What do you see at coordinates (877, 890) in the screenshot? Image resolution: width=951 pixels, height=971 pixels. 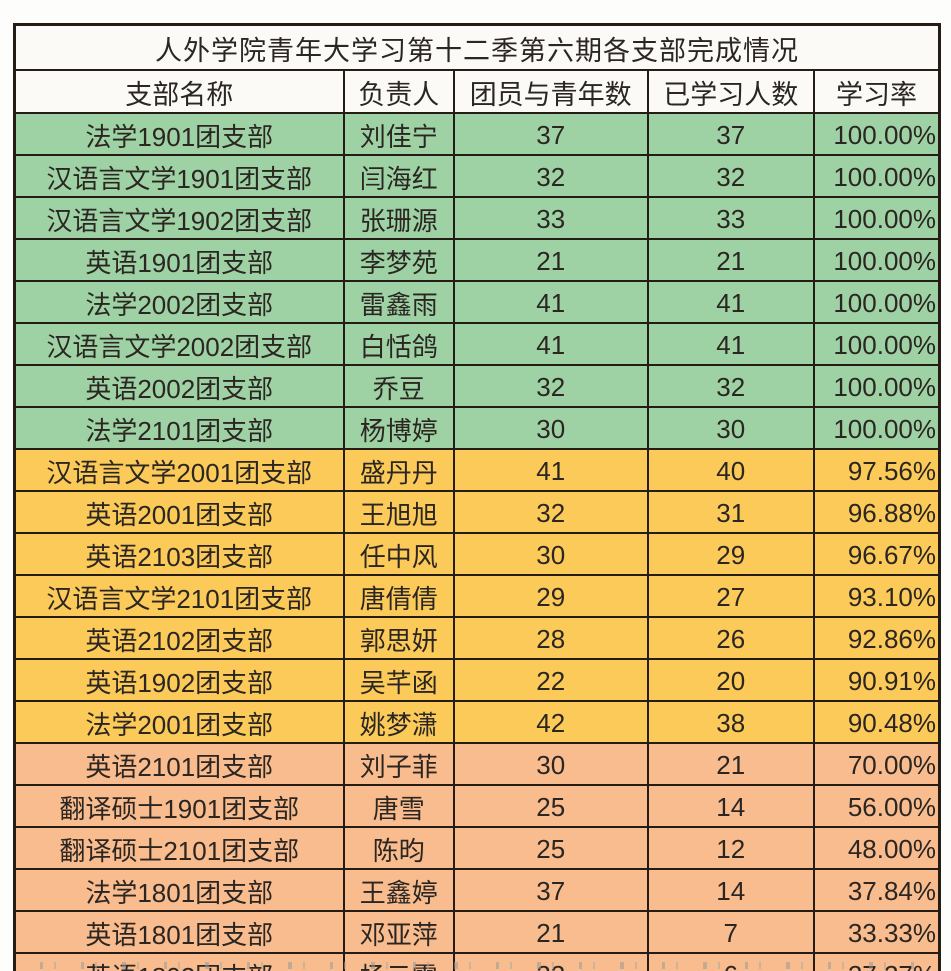 I see `study-rate-cell: 37.84%` at bounding box center [877, 890].